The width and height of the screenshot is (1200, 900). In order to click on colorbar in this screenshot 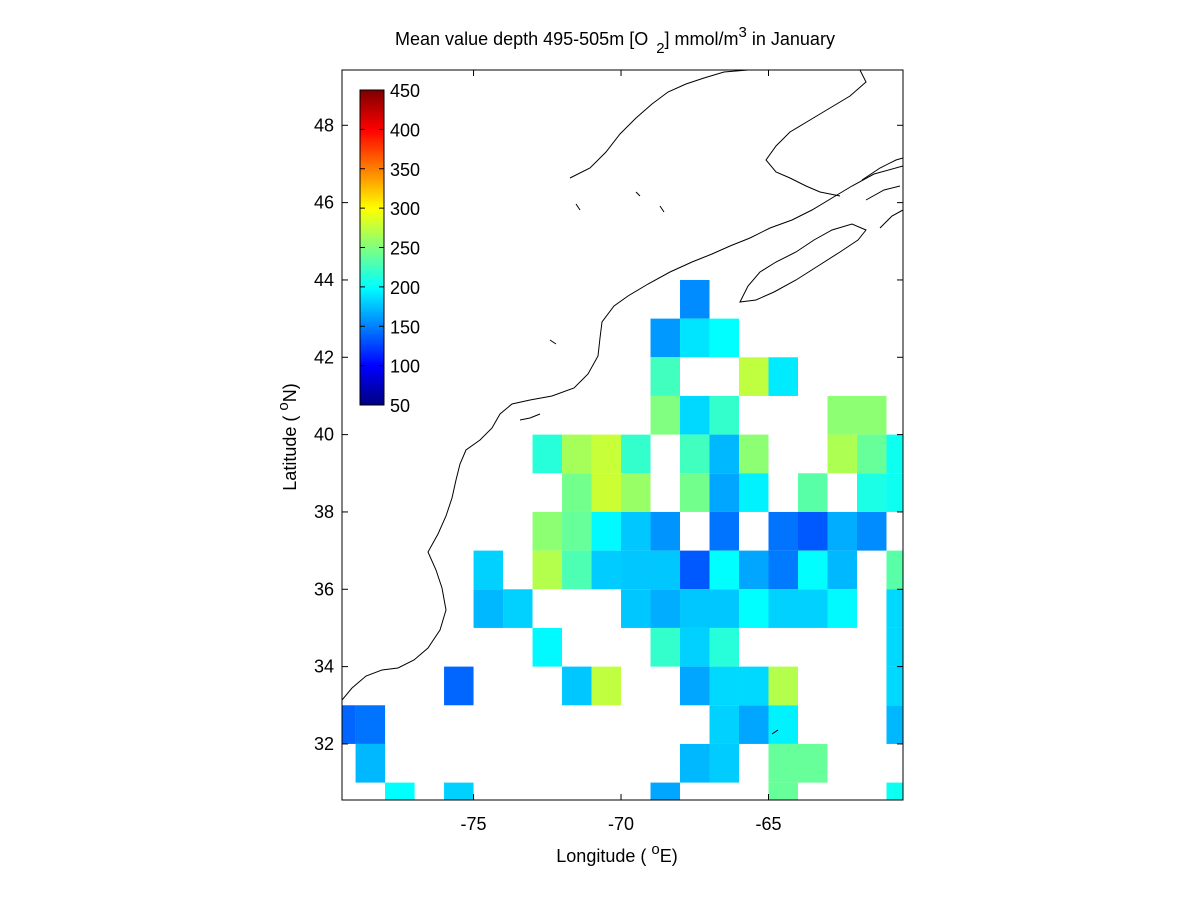, I will do `click(372, 248)`.